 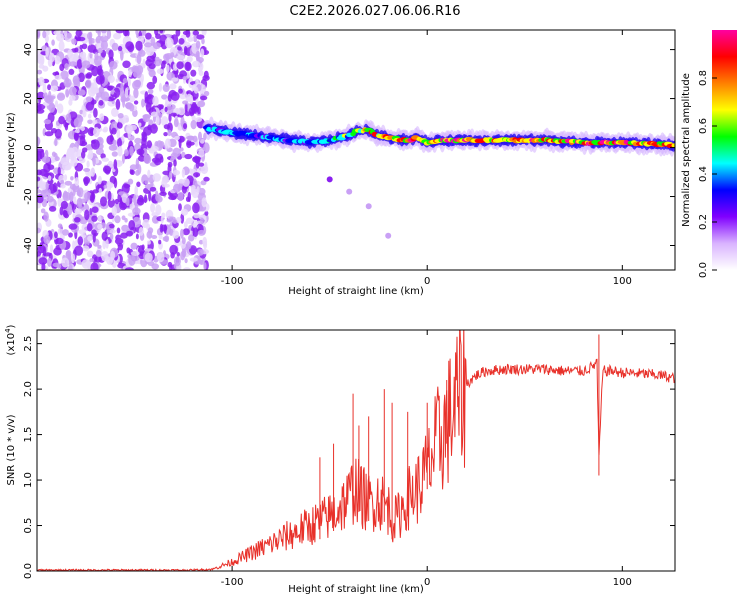 What do you see at coordinates (28, 389) in the screenshot?
I see `snr-y-tick-label: 2.0` at bounding box center [28, 389].